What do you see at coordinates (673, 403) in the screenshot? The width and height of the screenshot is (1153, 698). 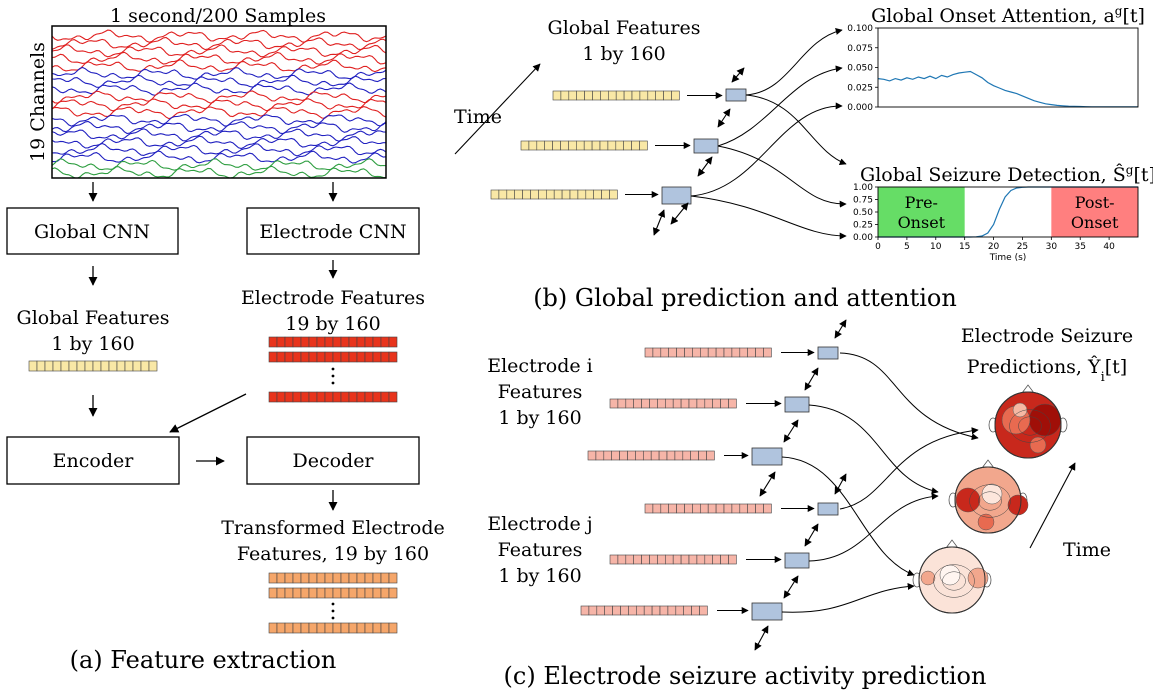 I see `electrode-feature-vector-step` at bounding box center [673, 403].